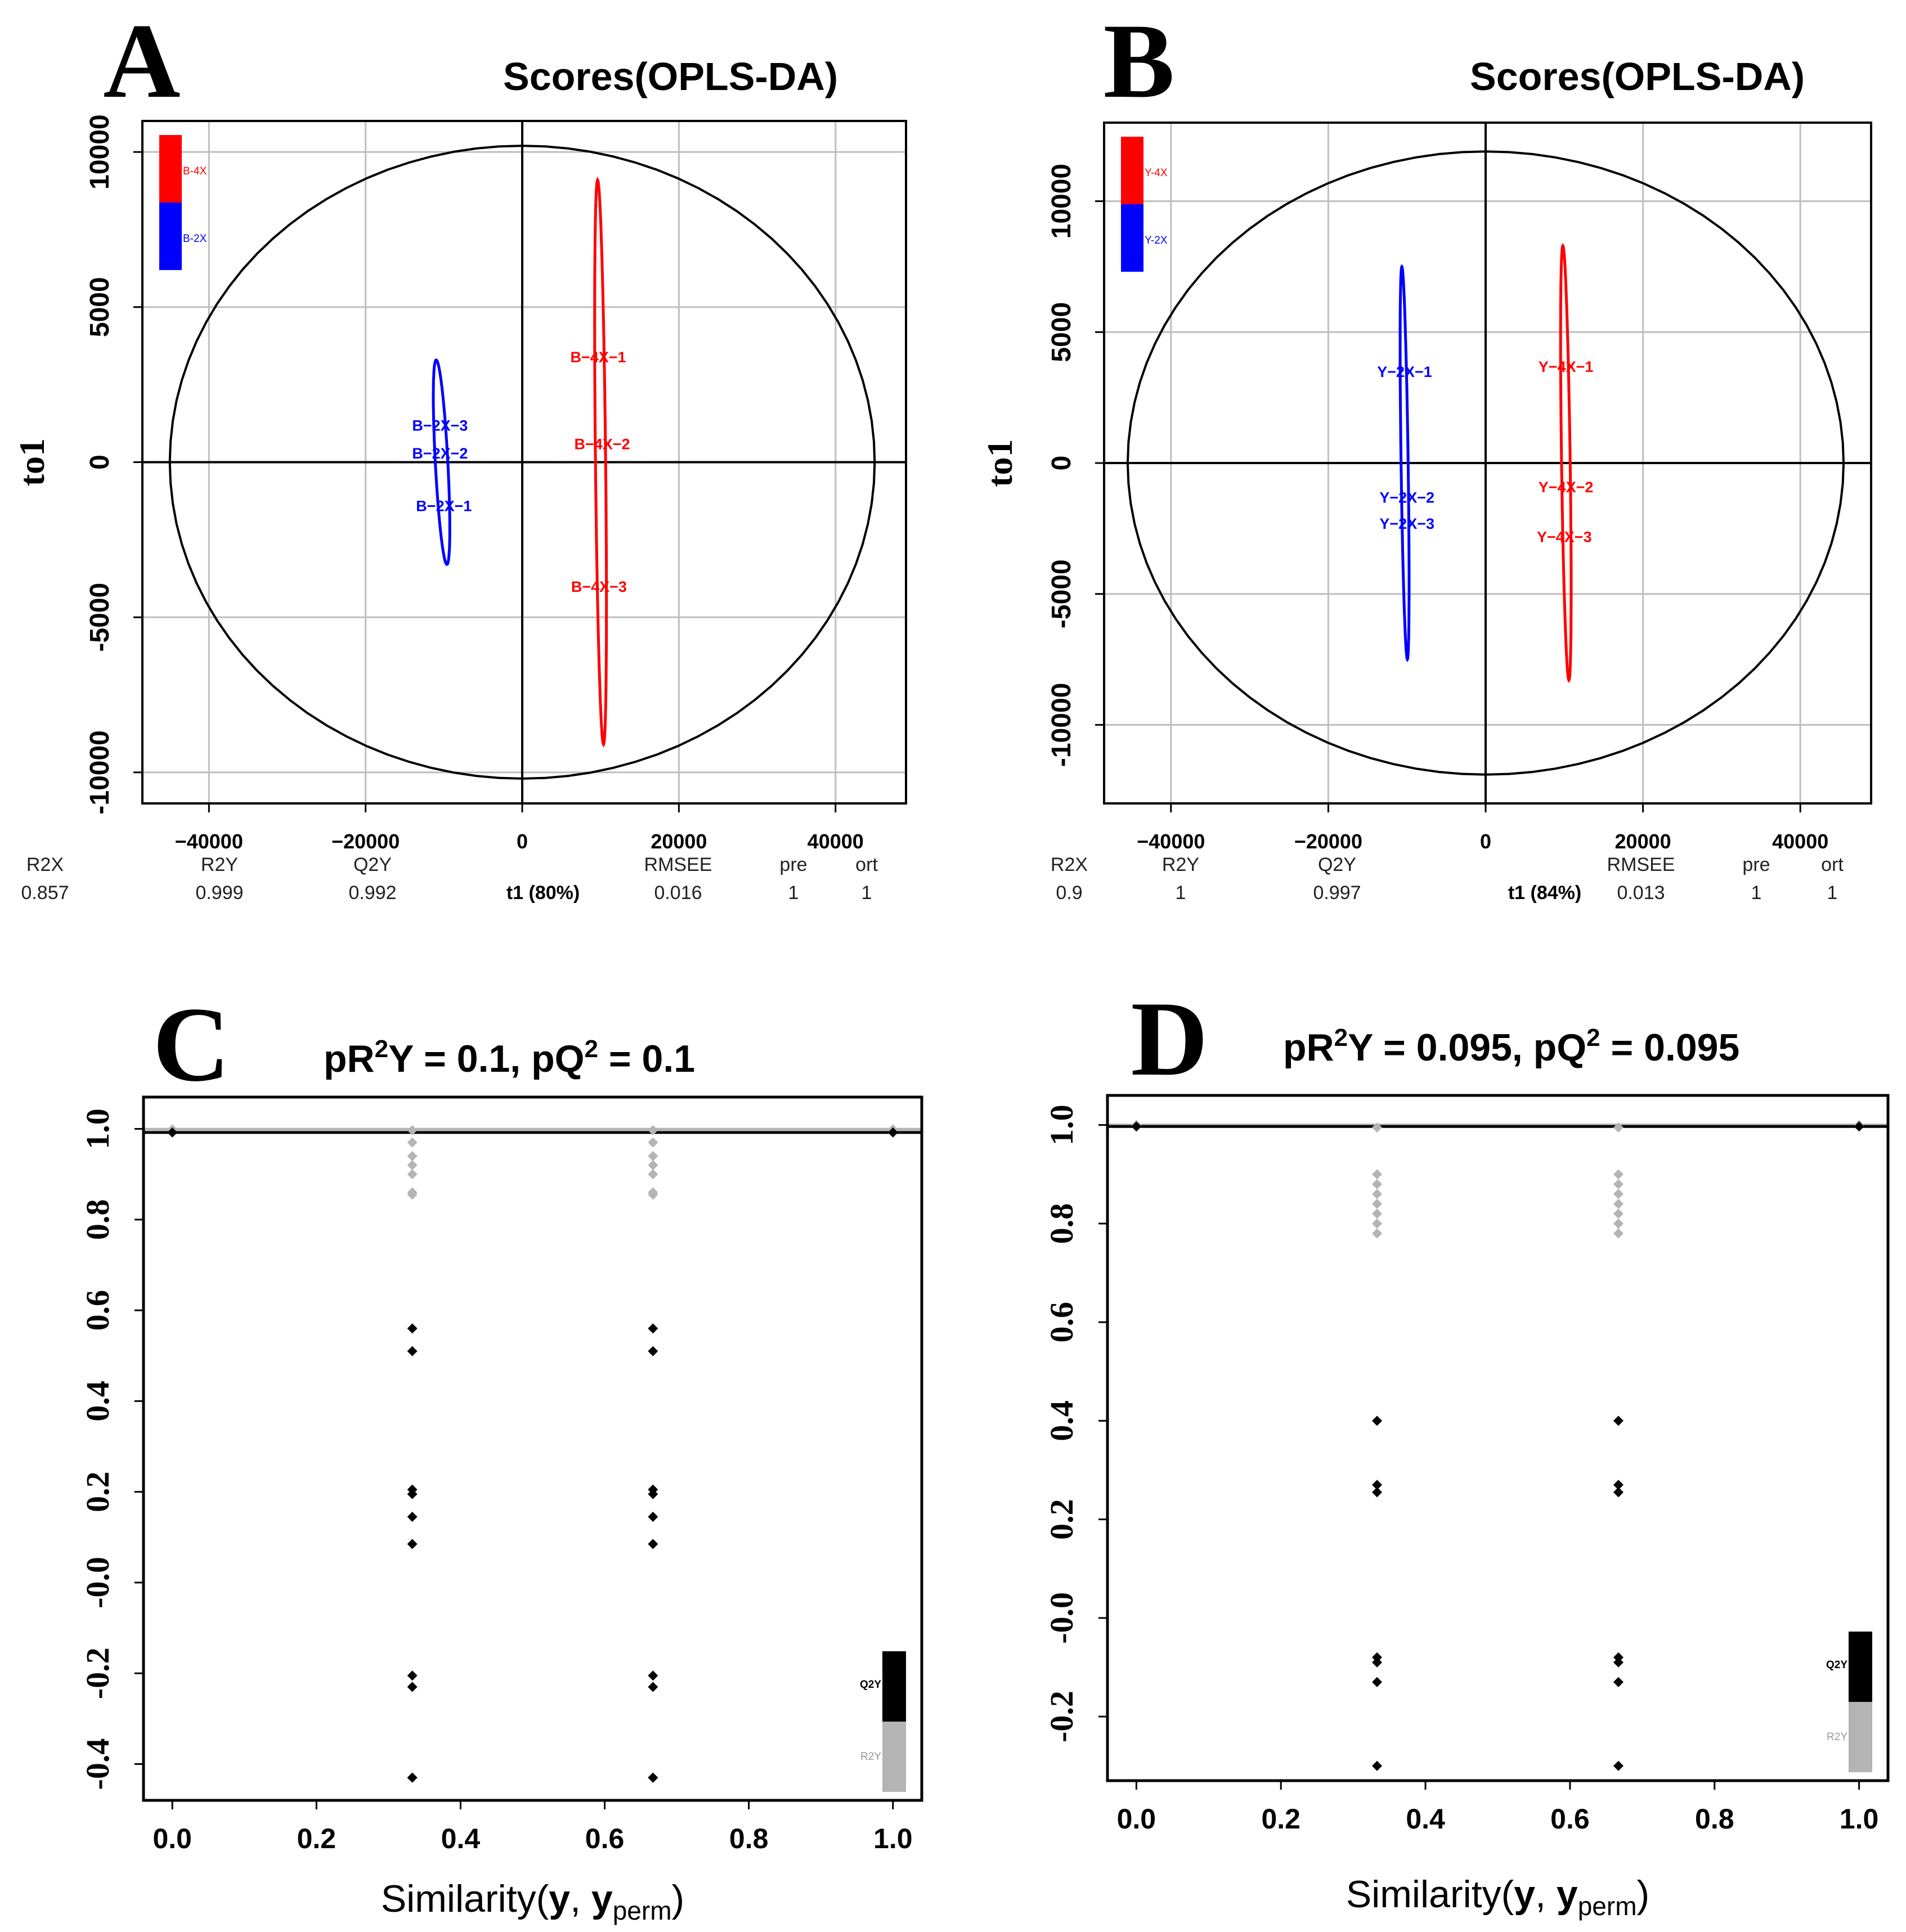  Describe the element at coordinates (1485, 841) in the screenshot. I see `x-tick-label: 0` at that location.